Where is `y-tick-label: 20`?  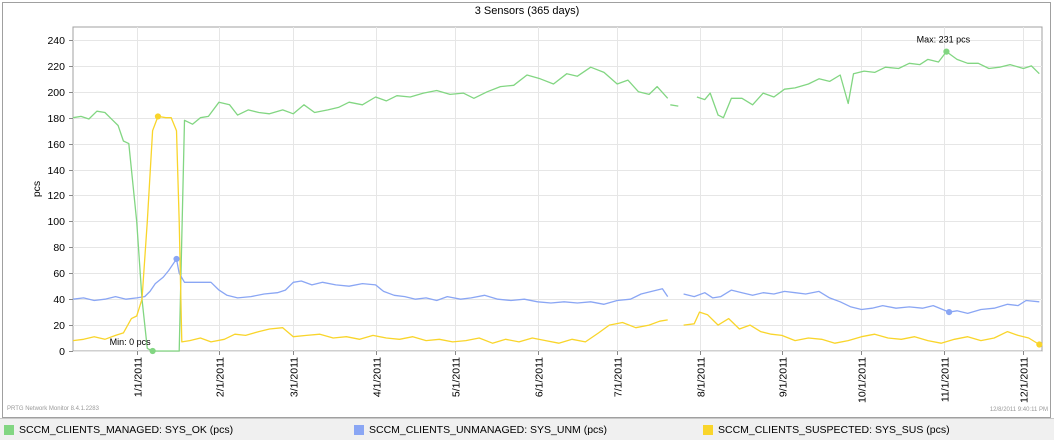 y-tick-label: 20 is located at coordinates (59, 326).